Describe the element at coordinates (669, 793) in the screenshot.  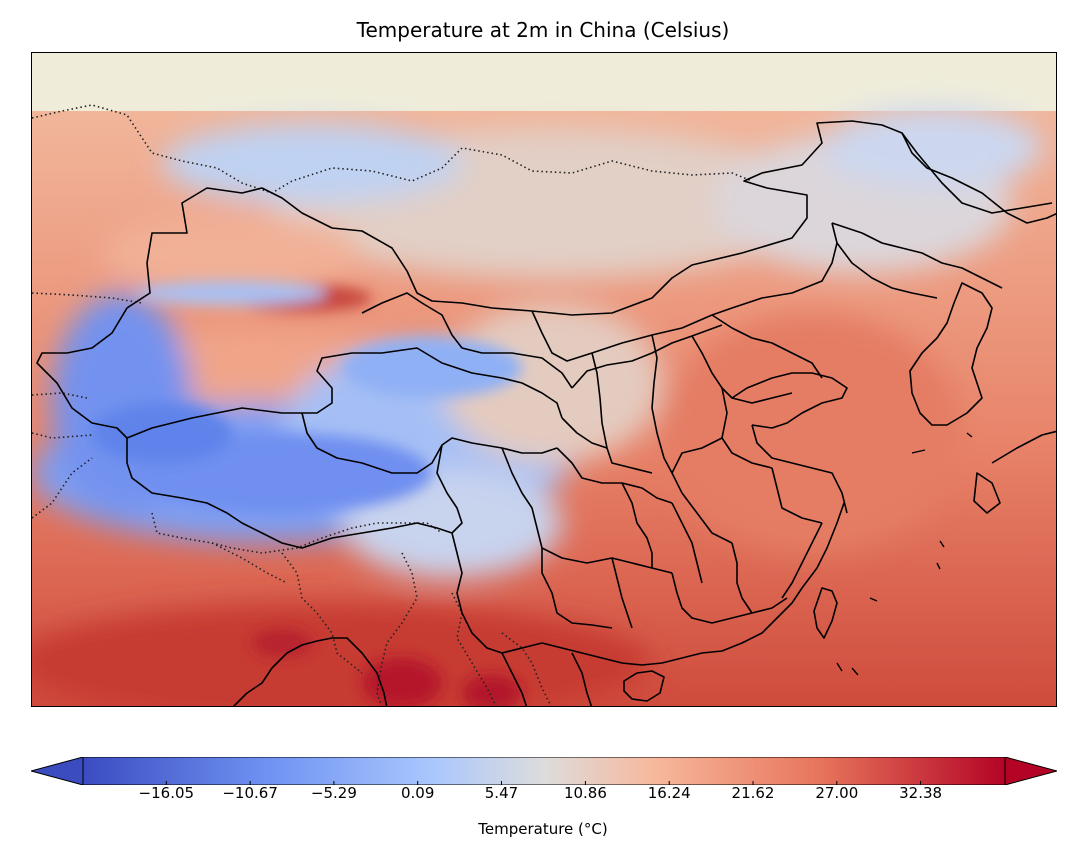
I see `colorbar-tick-label: 16.24` at that location.